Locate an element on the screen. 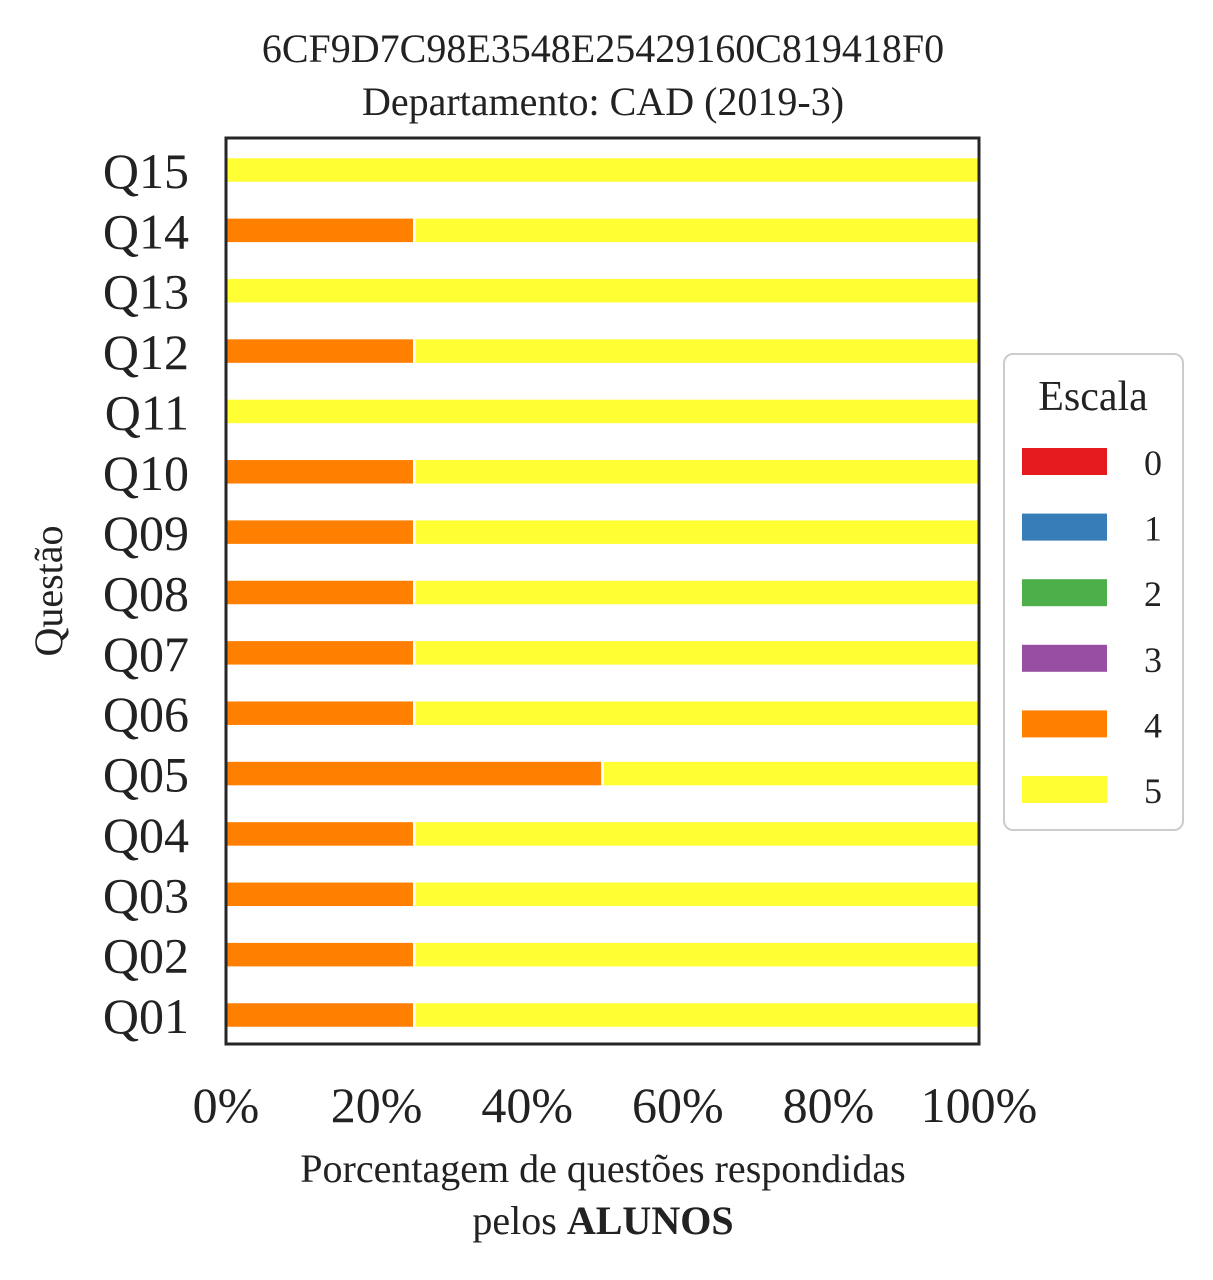 The height and width of the screenshot is (1280, 1213). x-axis-label-bold: ALUNOS is located at coordinates (650, 1220).